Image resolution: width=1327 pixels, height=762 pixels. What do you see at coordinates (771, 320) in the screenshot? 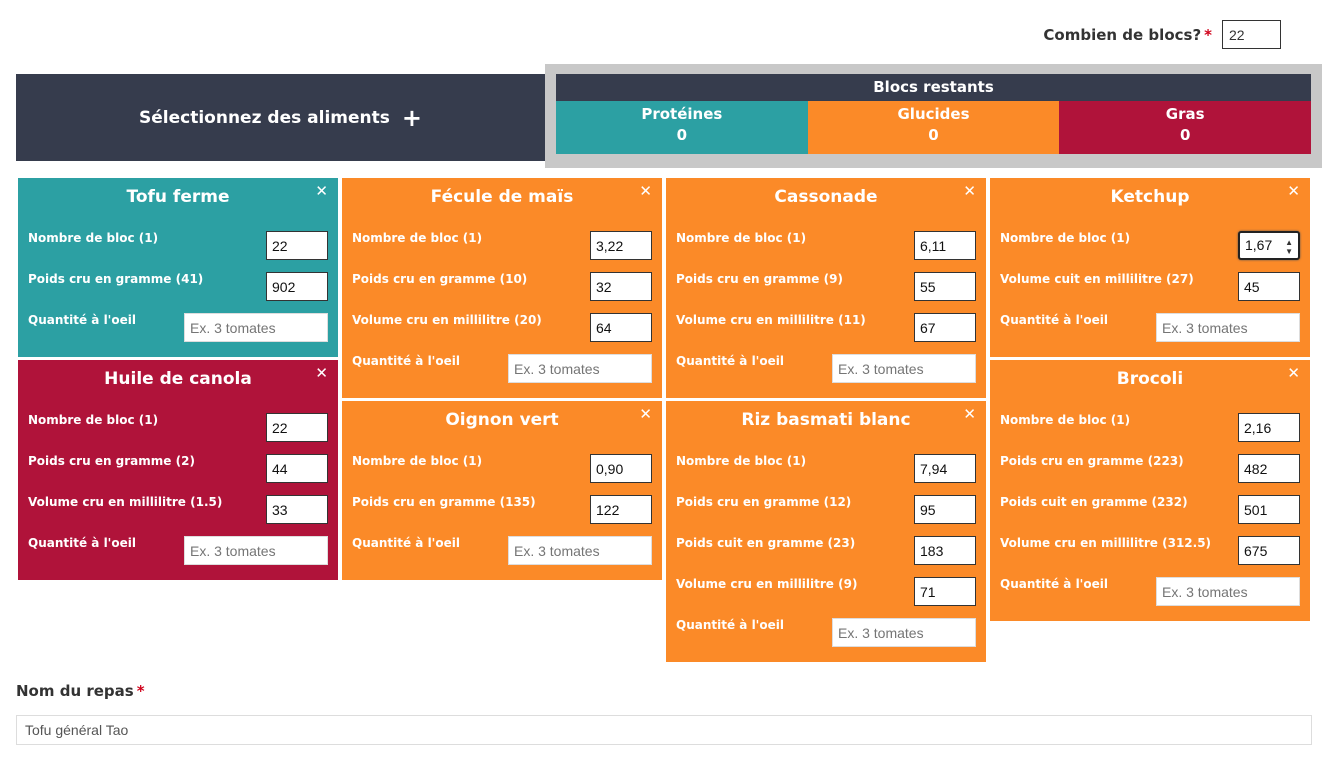
I see `field-label: Volume cru en millilitre (11)` at bounding box center [771, 320].